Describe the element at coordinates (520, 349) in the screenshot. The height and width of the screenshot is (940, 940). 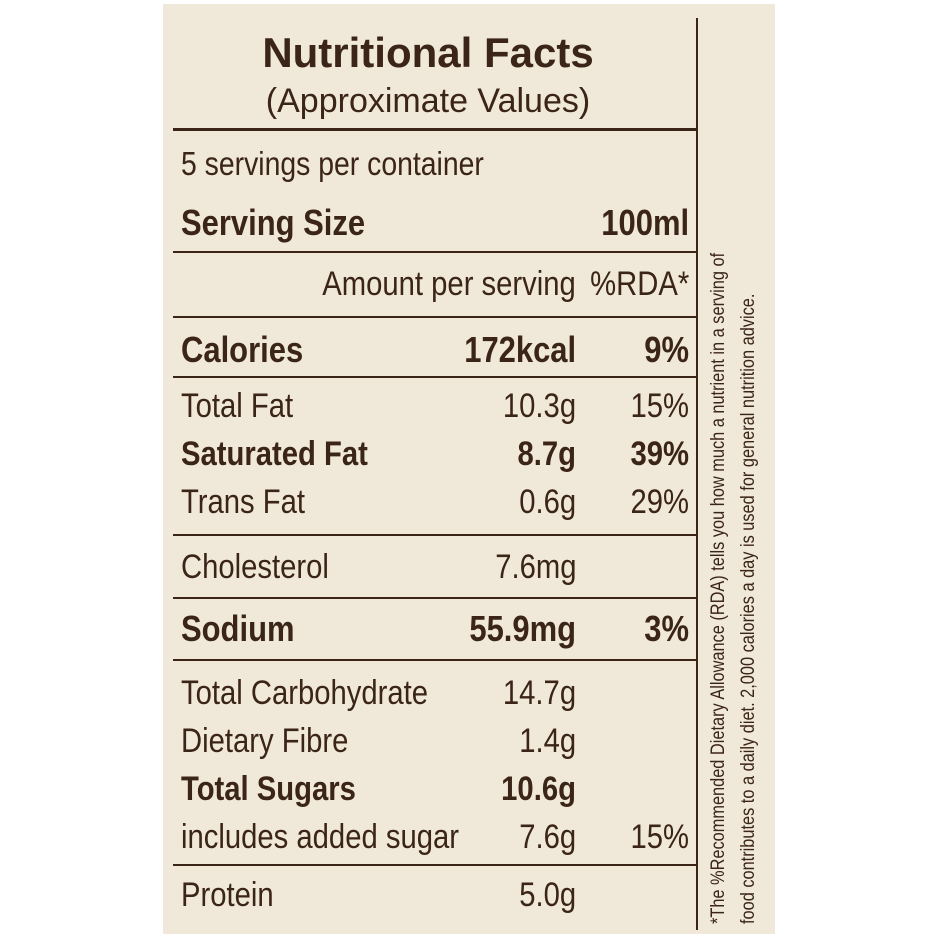
I see `calories-amount: 172kcal` at that location.